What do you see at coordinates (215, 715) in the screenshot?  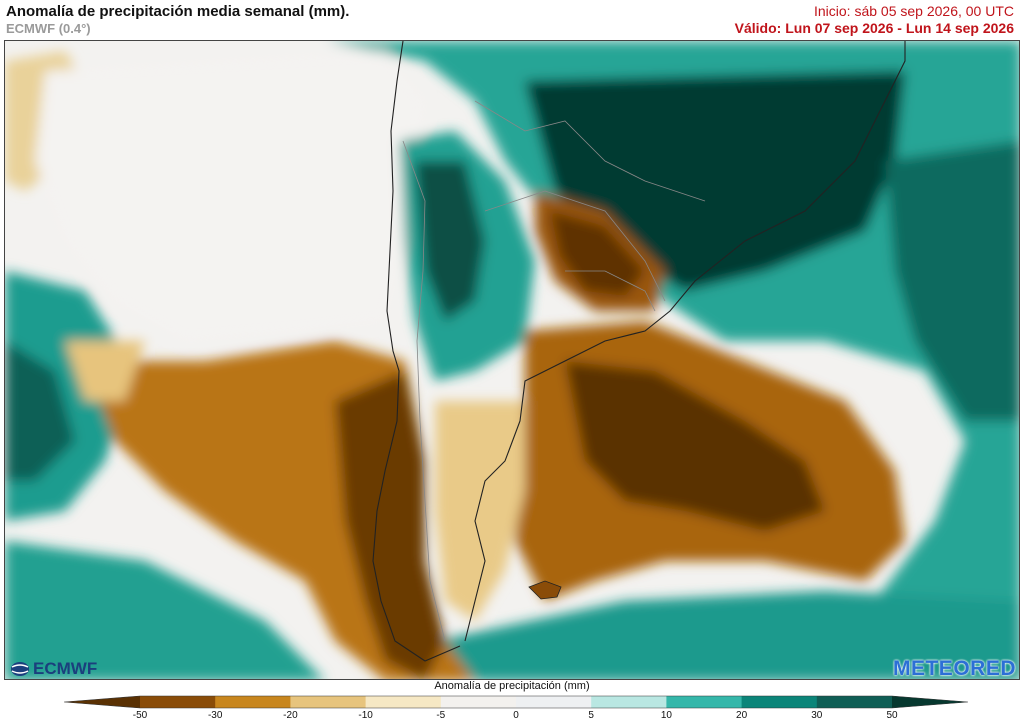 I see `colorbar-tick-label: -30` at bounding box center [215, 715].